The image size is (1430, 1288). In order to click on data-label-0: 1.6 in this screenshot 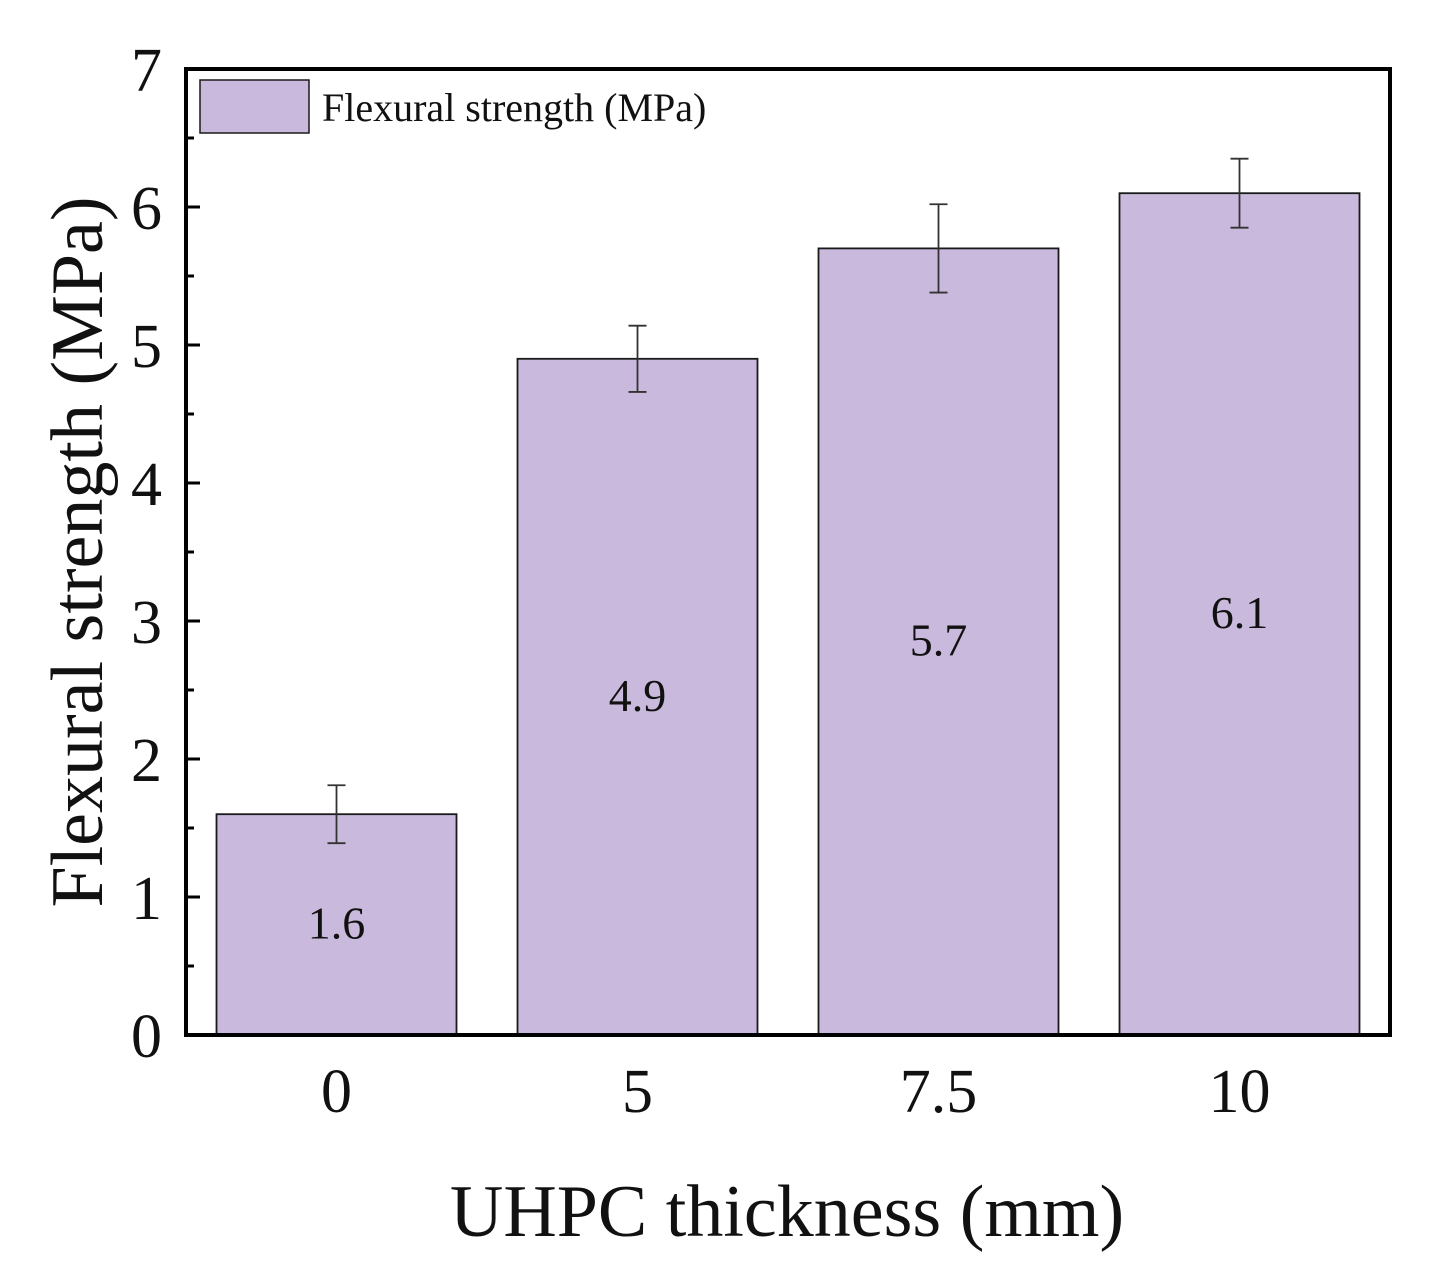, I will do `click(337, 923)`.